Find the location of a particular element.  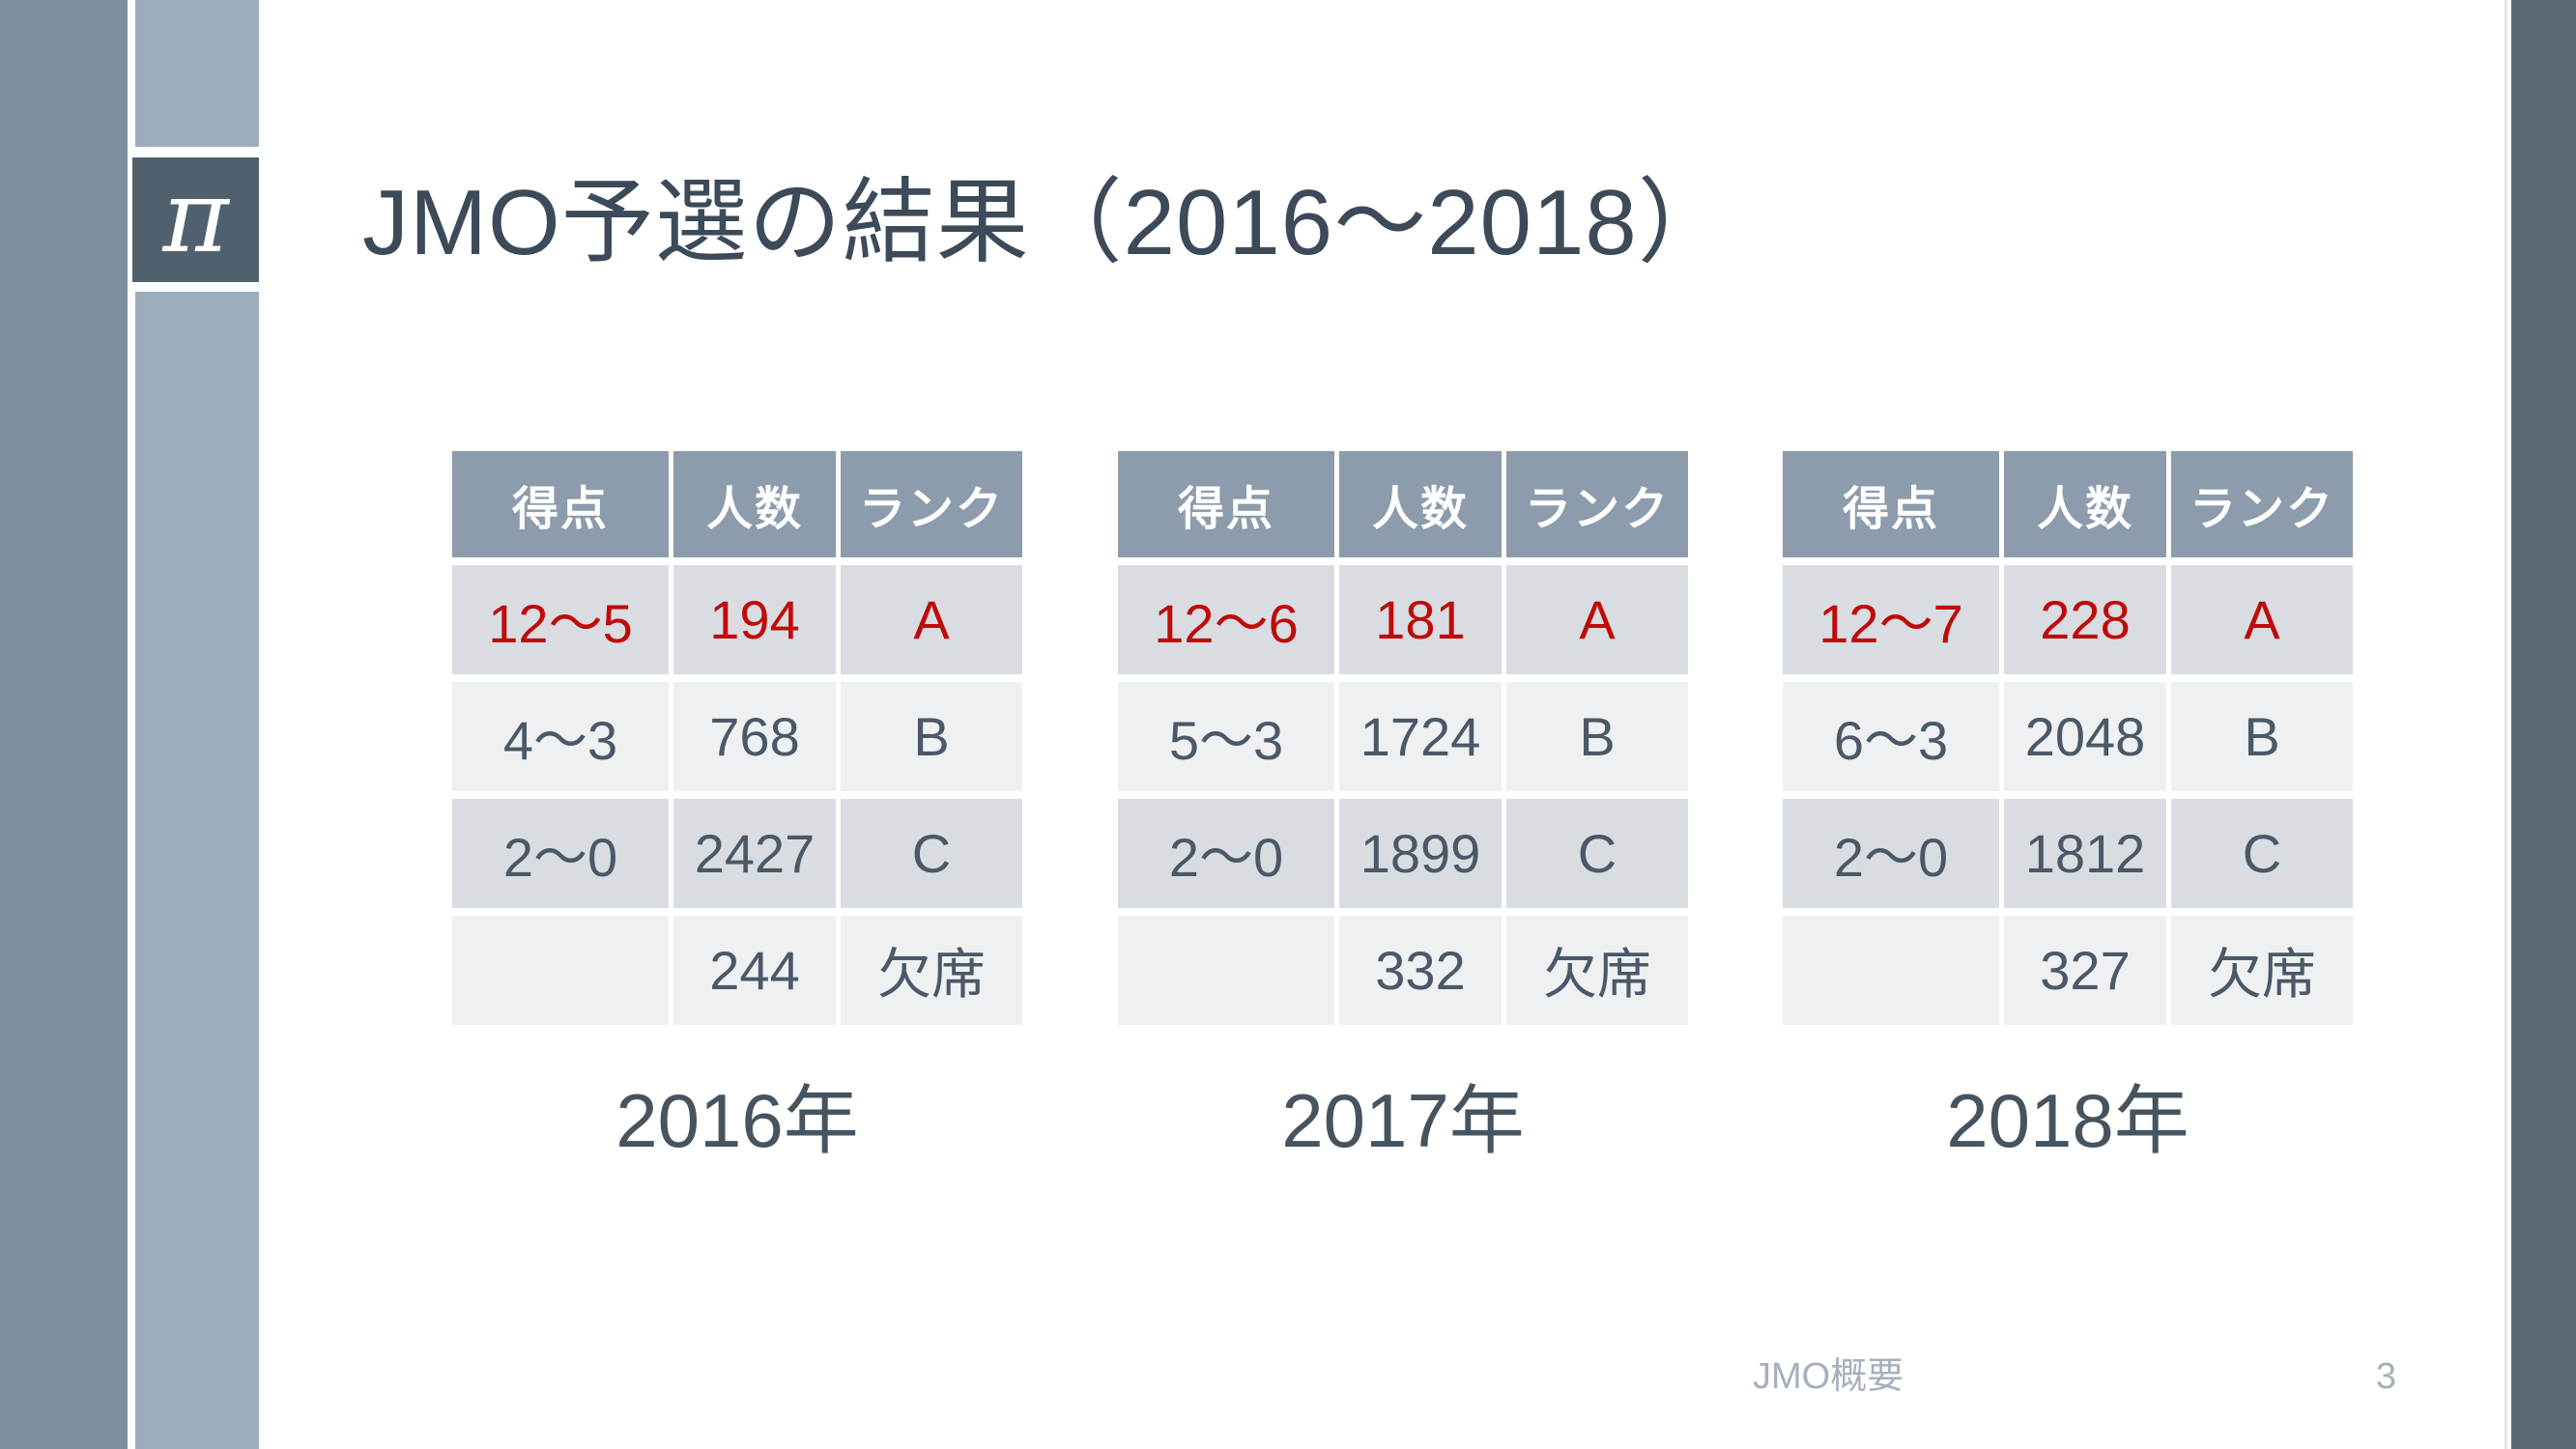

left-accent-strip is located at coordinates (64, 724).